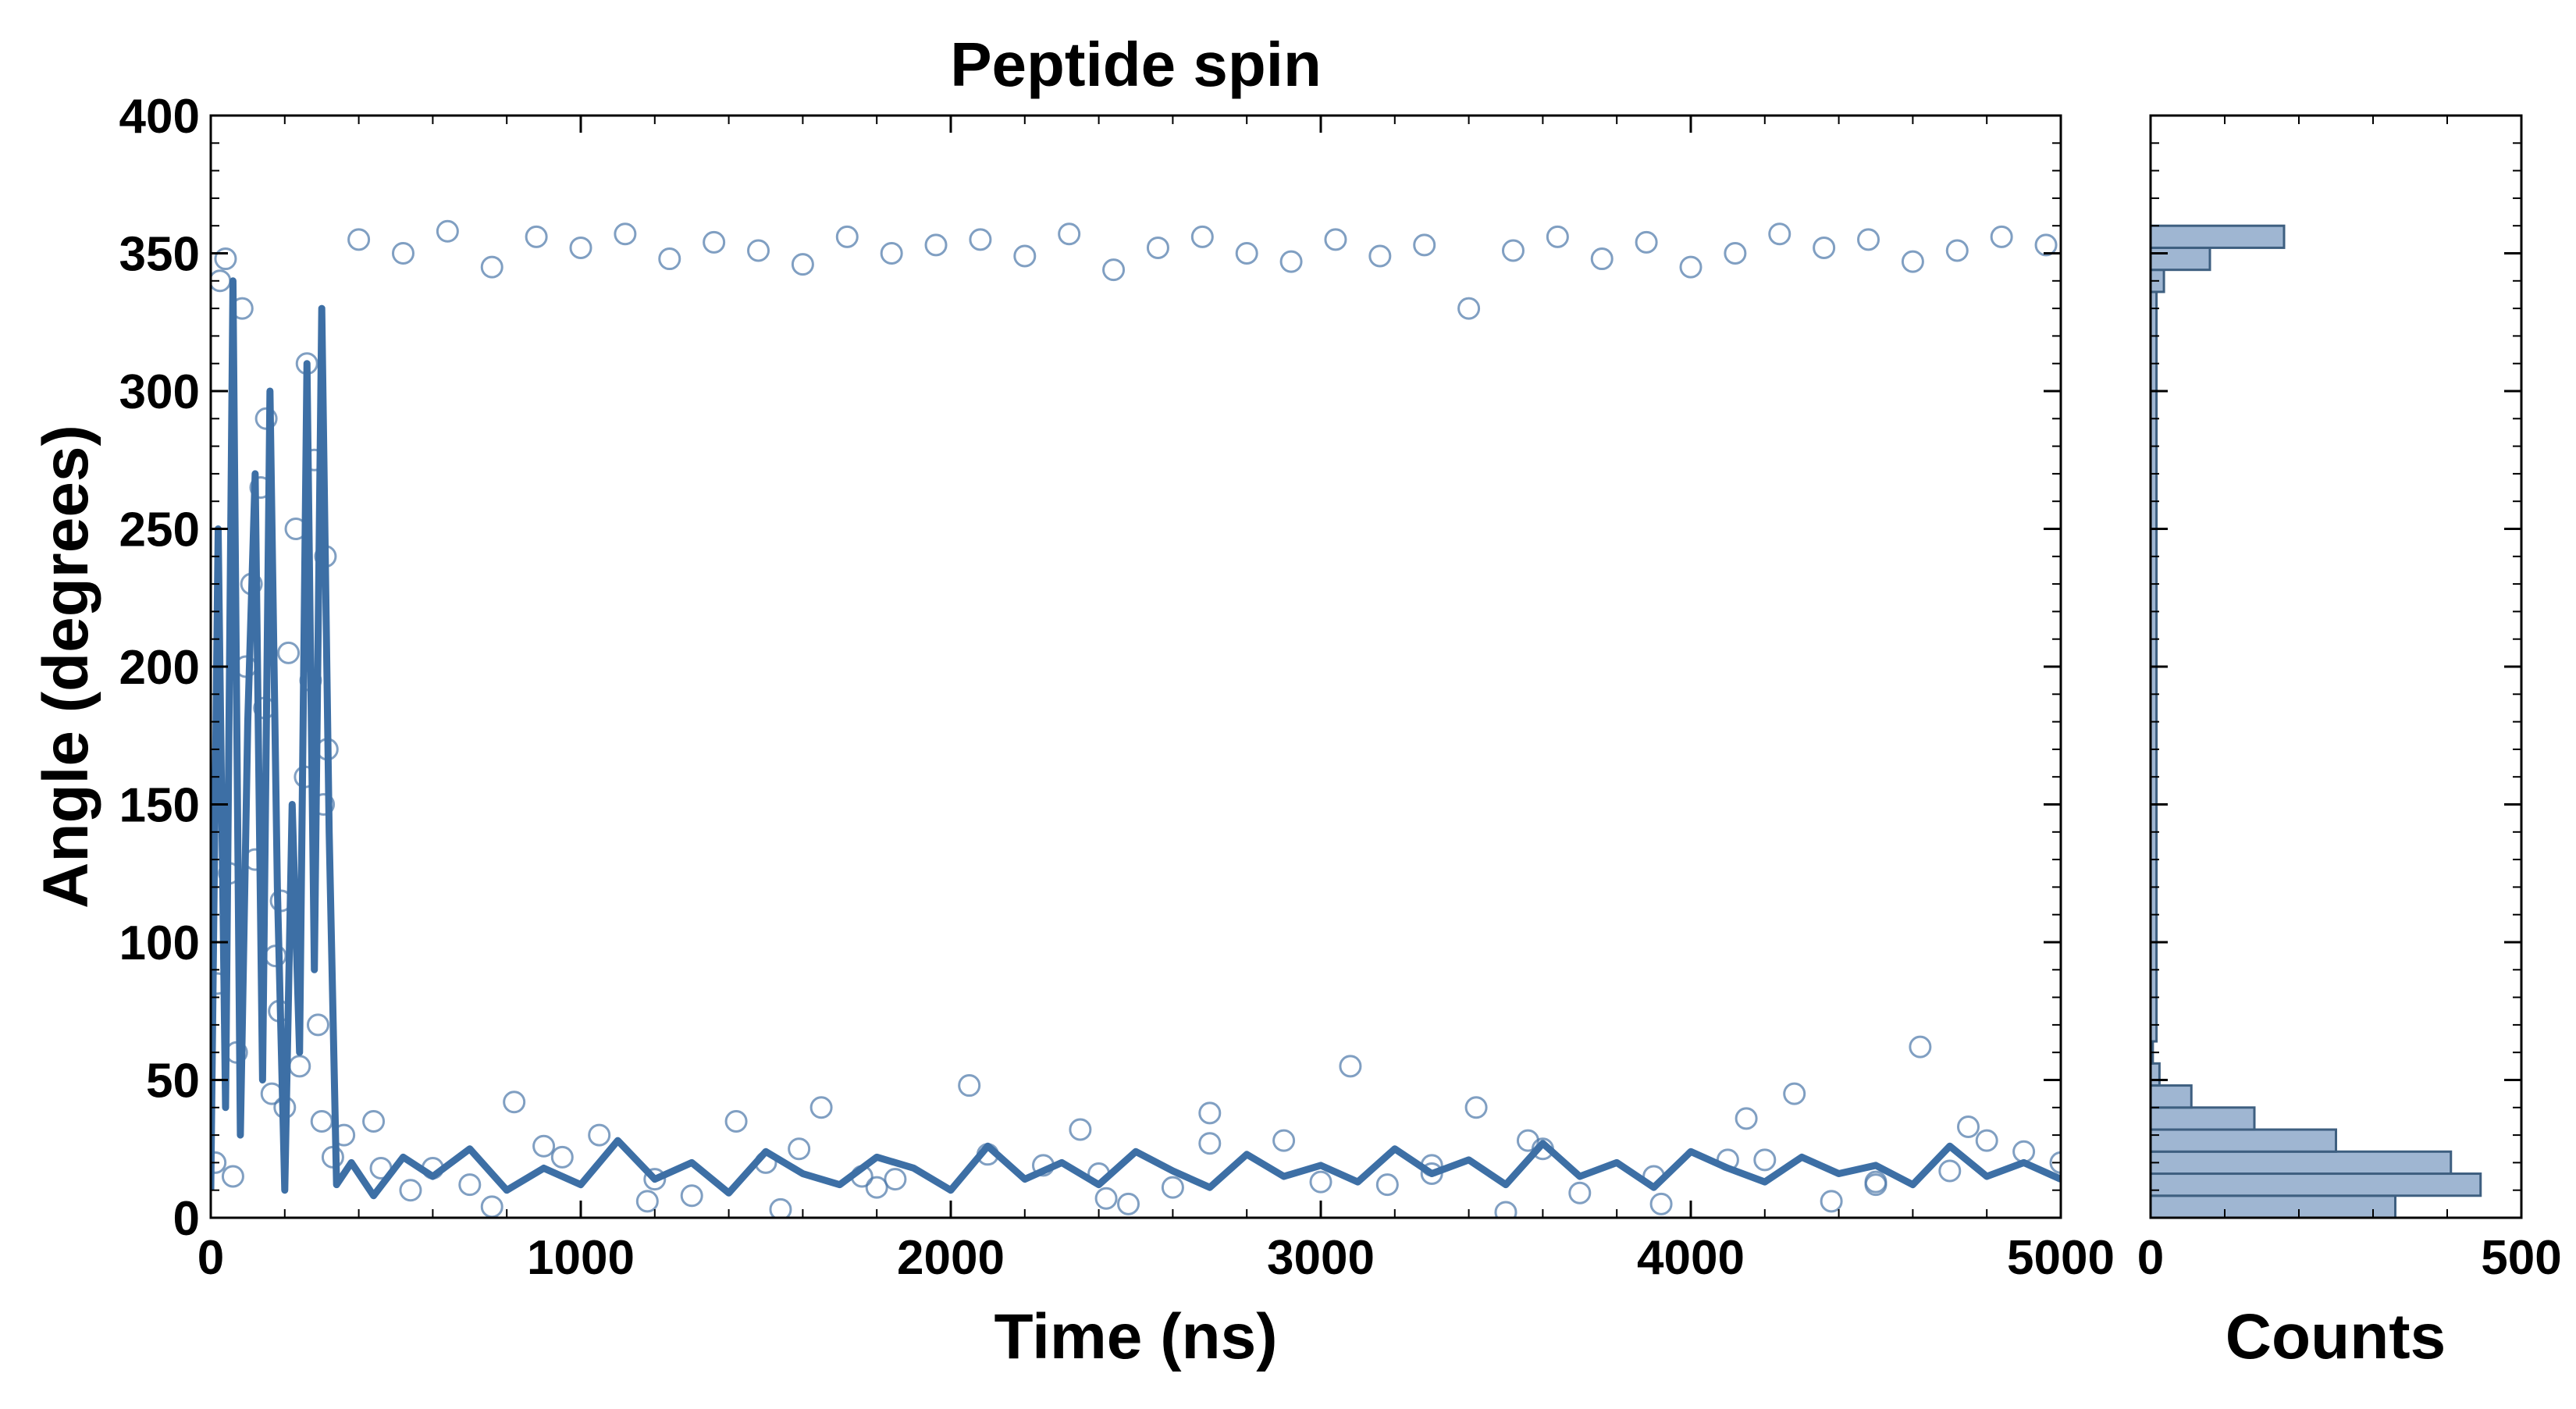 The height and width of the screenshot is (1409, 2576). Describe the element at coordinates (2315, 721) in the screenshot. I see `histogram-bars` at that location.